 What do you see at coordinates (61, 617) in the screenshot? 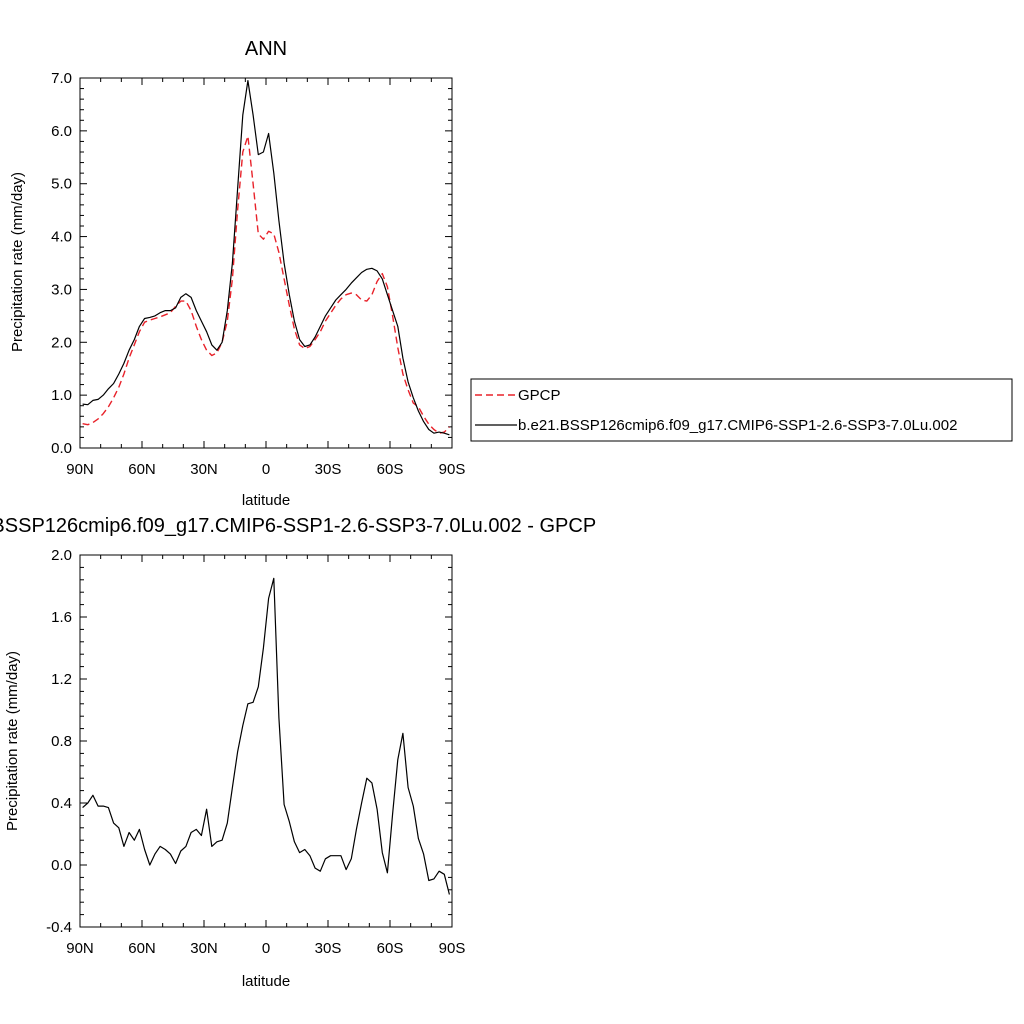
I see `y-tick-label: 1.6` at bounding box center [61, 617].